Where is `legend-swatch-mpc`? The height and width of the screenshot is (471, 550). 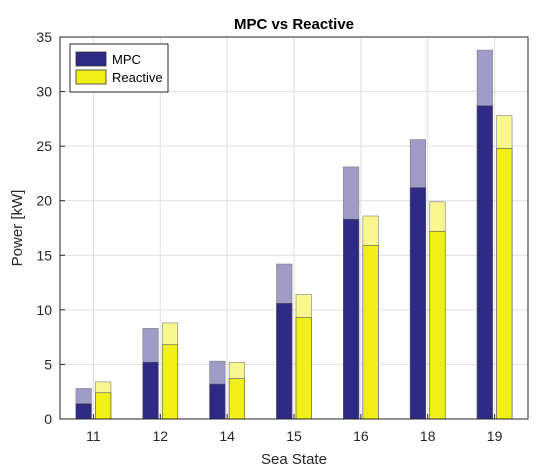
legend-swatch-mpc is located at coordinates (91, 59).